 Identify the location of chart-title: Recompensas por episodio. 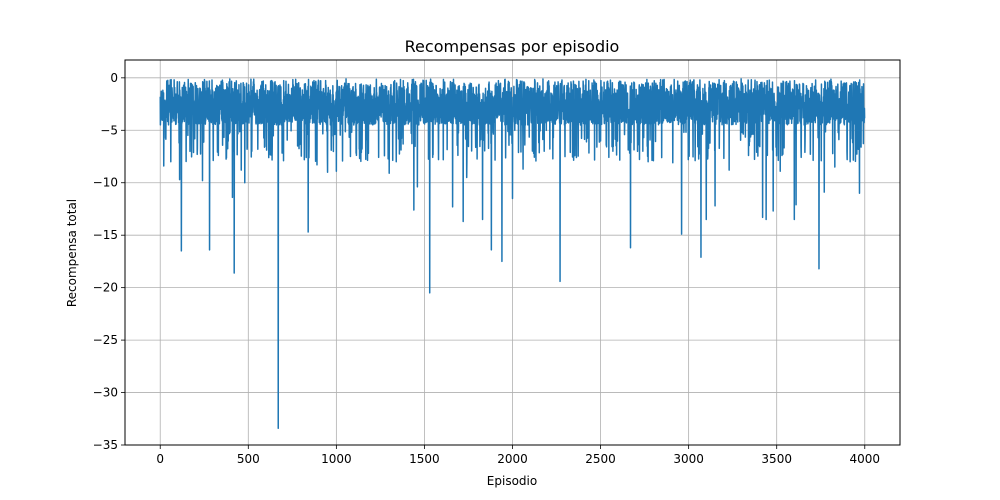
(512, 46).